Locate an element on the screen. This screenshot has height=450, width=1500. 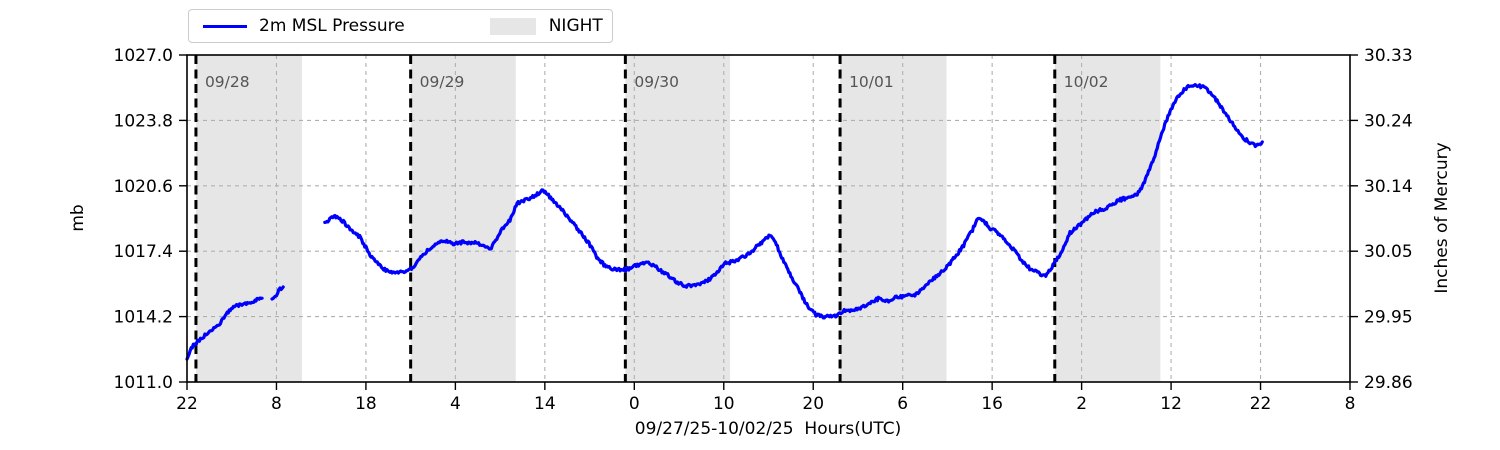
y-tick-label-right: 30.14 is located at coordinates (1388, 187).